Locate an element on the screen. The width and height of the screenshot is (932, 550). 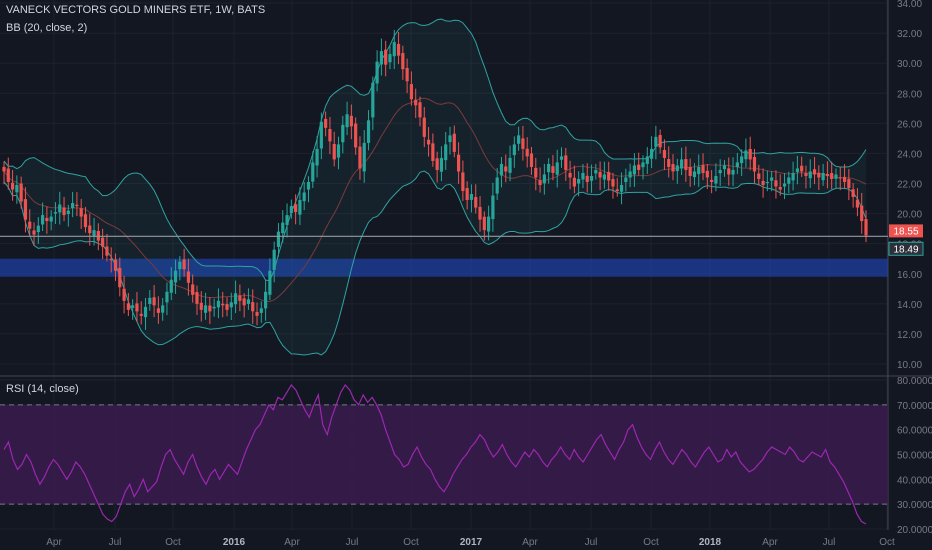
rsi-indicator-label: RSI (14, close) is located at coordinates (42, 389).